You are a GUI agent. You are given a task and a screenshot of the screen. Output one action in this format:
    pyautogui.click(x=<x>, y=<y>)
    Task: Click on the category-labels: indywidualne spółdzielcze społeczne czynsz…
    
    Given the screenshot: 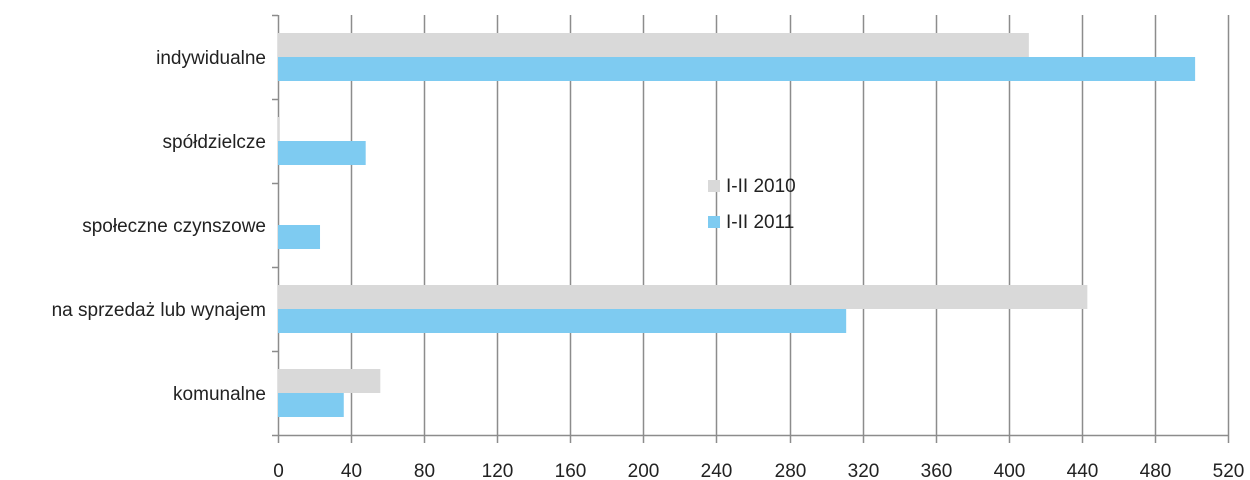 What is the action you would take?
    pyautogui.click(x=159, y=226)
    